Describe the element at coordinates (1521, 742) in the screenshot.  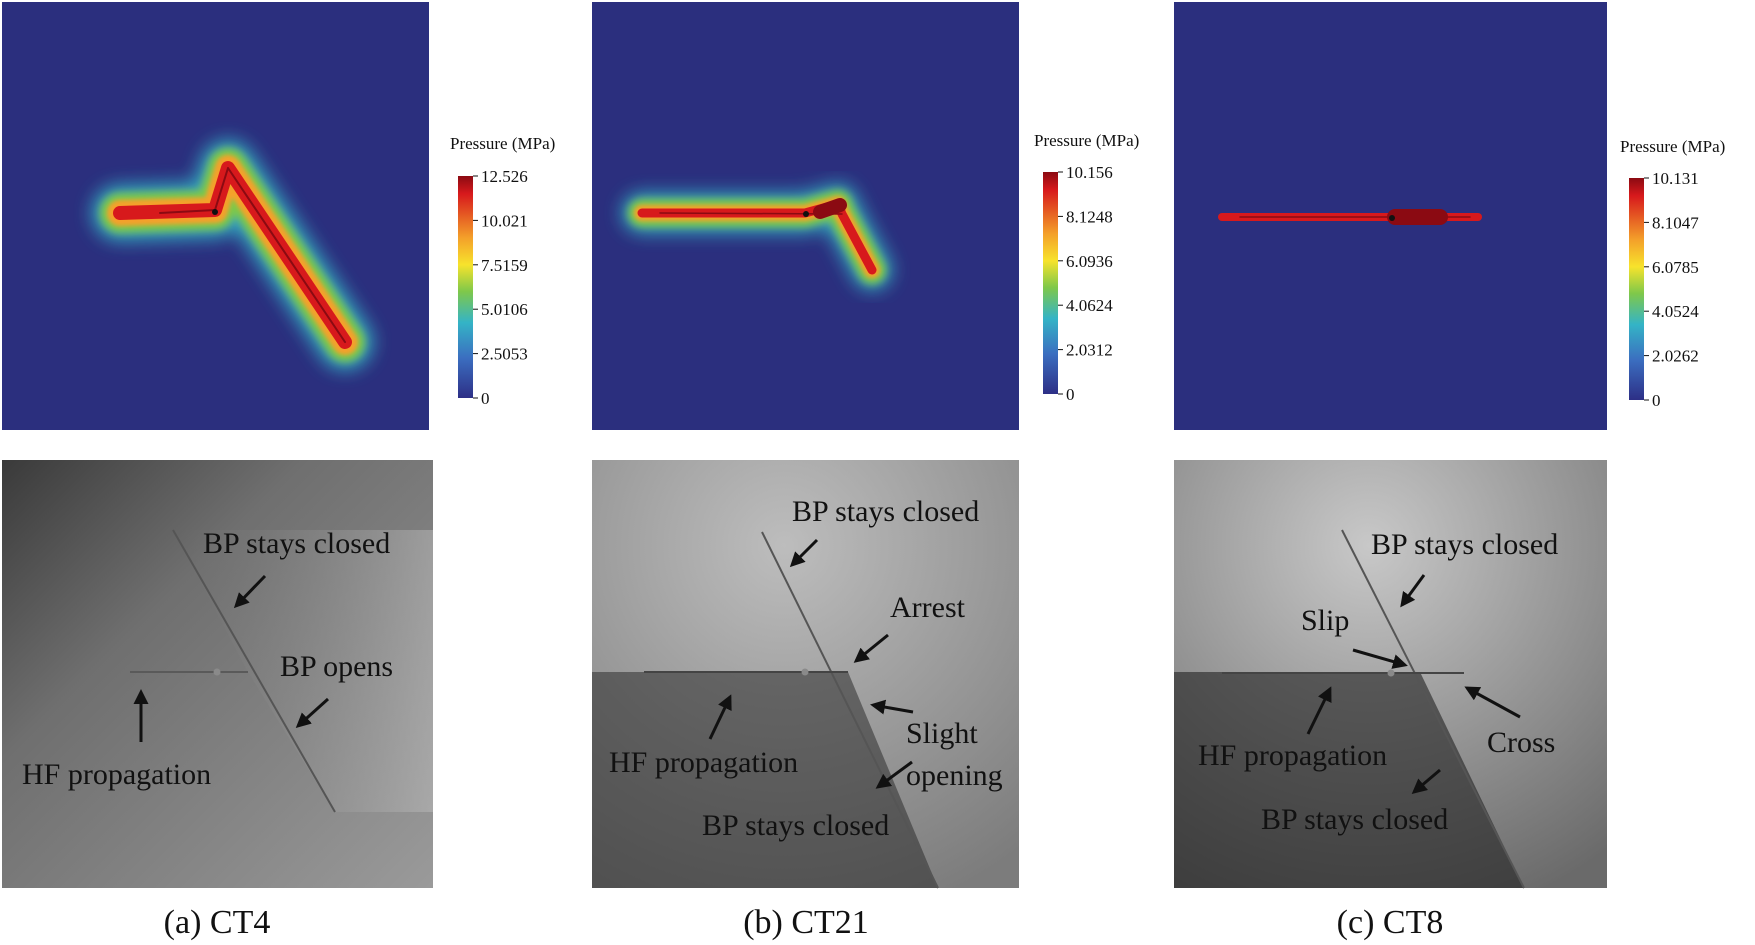
I see `annotation-cross: Cross` at that location.